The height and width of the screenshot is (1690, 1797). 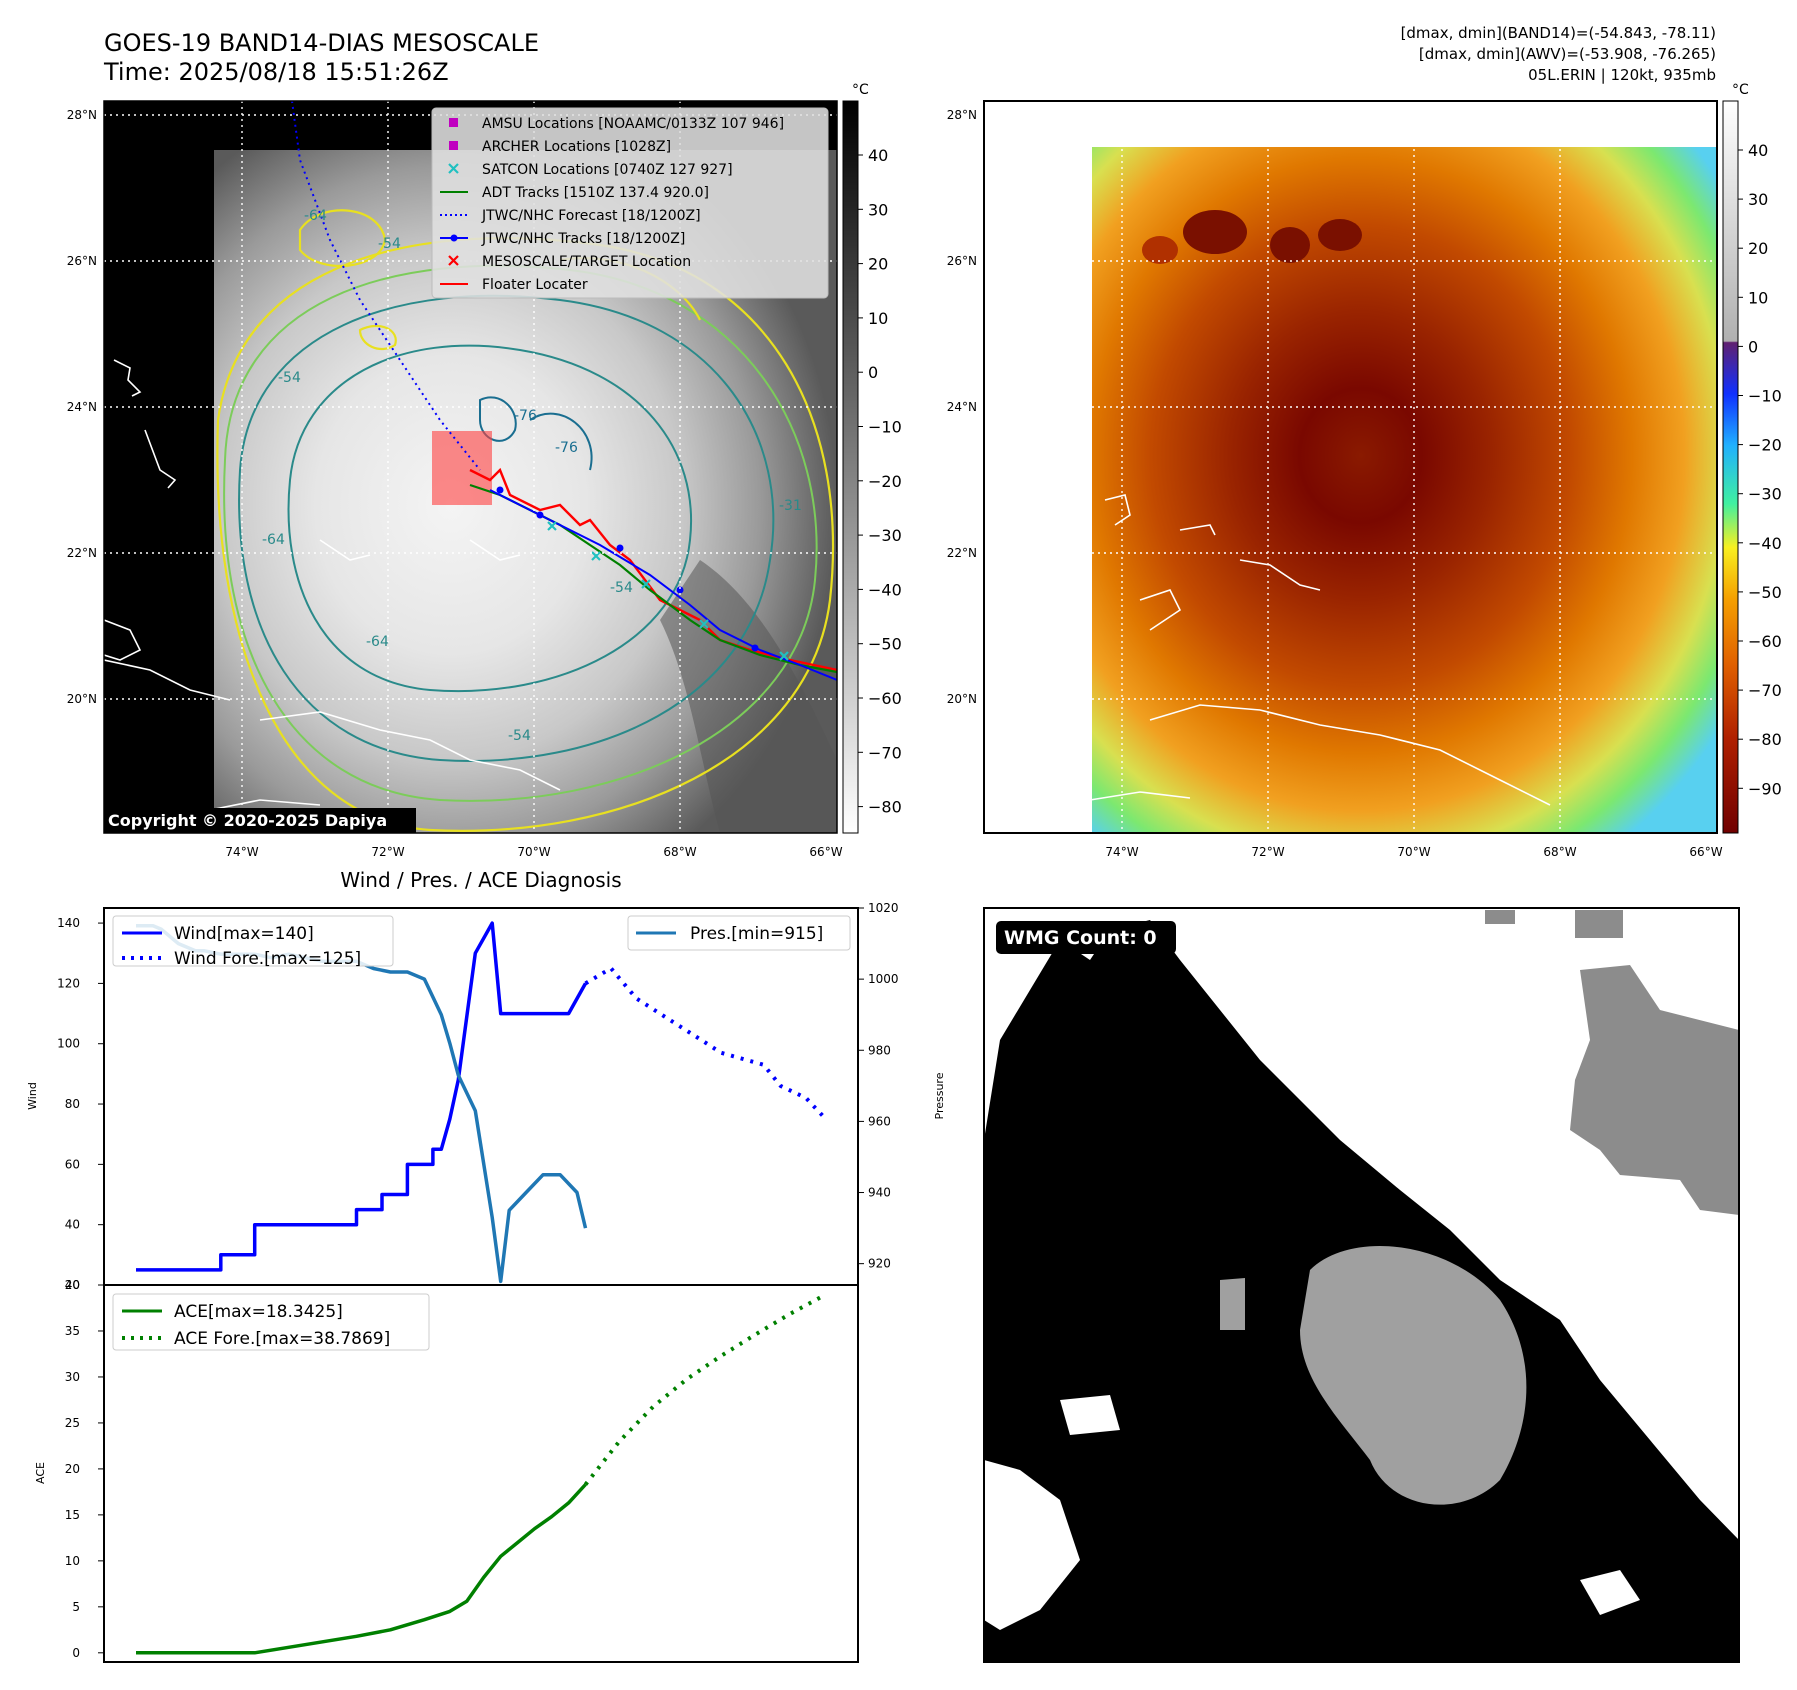 I want to click on lat-label: 28°N, so click(x=82, y=115).